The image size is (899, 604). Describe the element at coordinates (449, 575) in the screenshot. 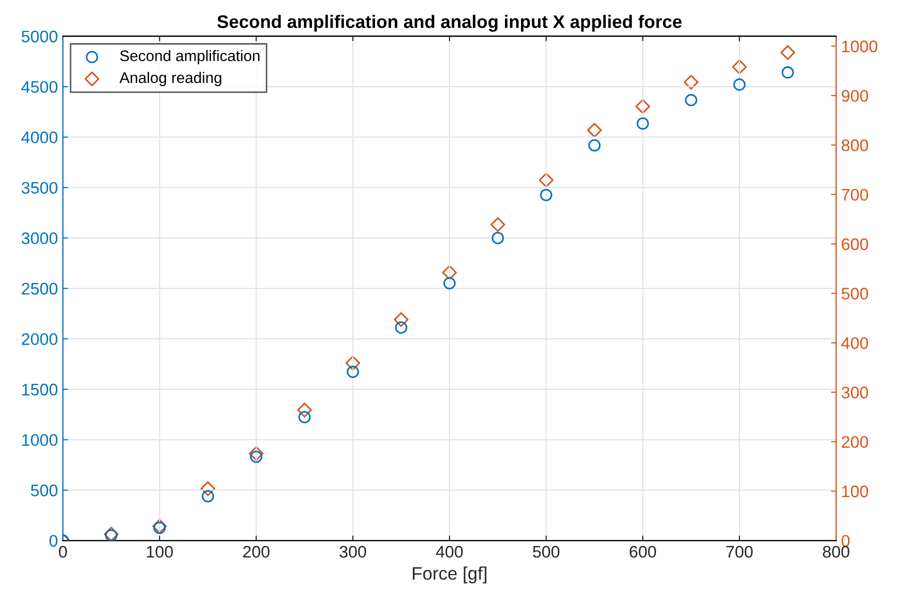

I see `x-axis-title: Force [gf]` at that location.